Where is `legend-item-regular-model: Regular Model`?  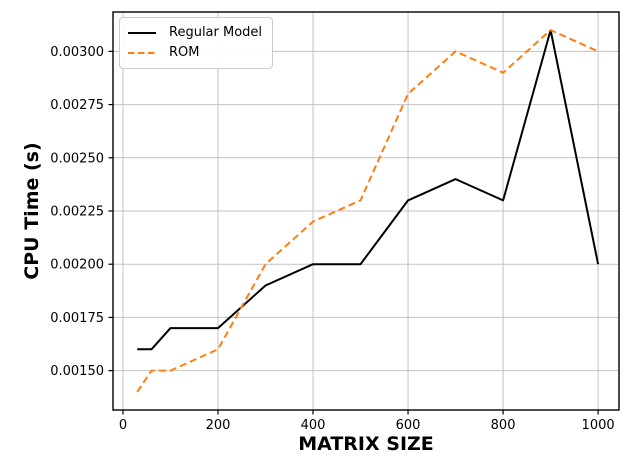
legend-item-regular-model: Regular Model is located at coordinates (195, 32).